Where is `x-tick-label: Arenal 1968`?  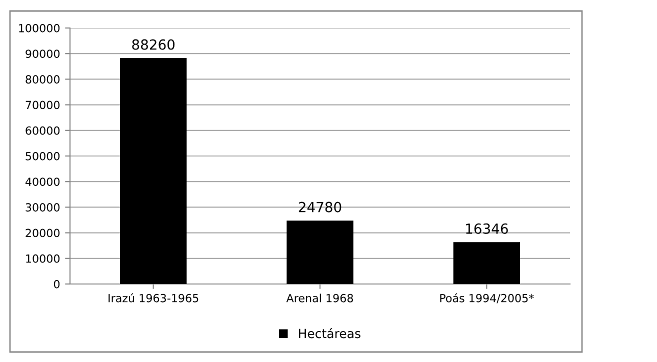
x-tick-label: Arenal 1968 is located at coordinates (319, 298).